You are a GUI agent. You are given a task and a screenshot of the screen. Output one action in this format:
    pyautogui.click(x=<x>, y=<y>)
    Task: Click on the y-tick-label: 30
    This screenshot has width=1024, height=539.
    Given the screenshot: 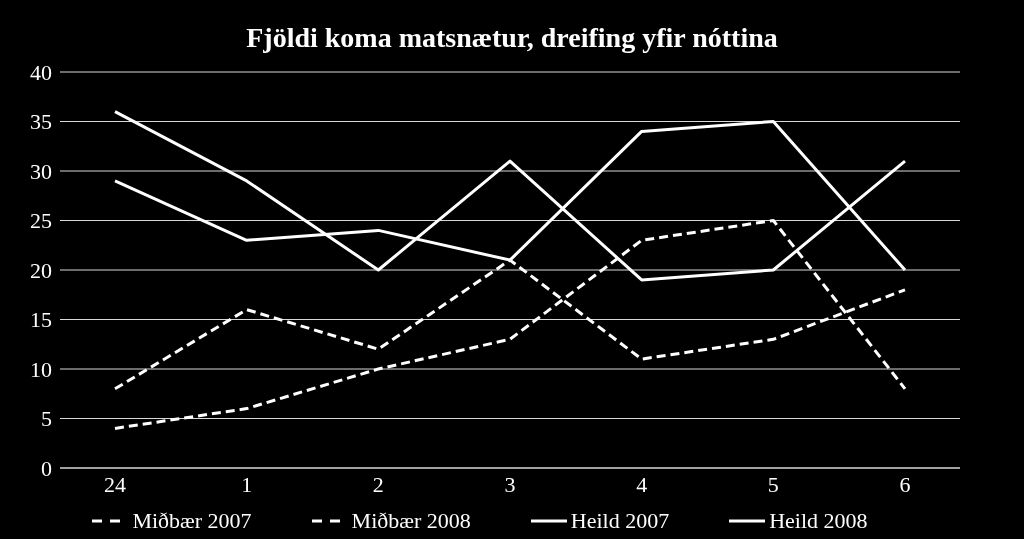 What is the action you would take?
    pyautogui.click(x=41, y=171)
    